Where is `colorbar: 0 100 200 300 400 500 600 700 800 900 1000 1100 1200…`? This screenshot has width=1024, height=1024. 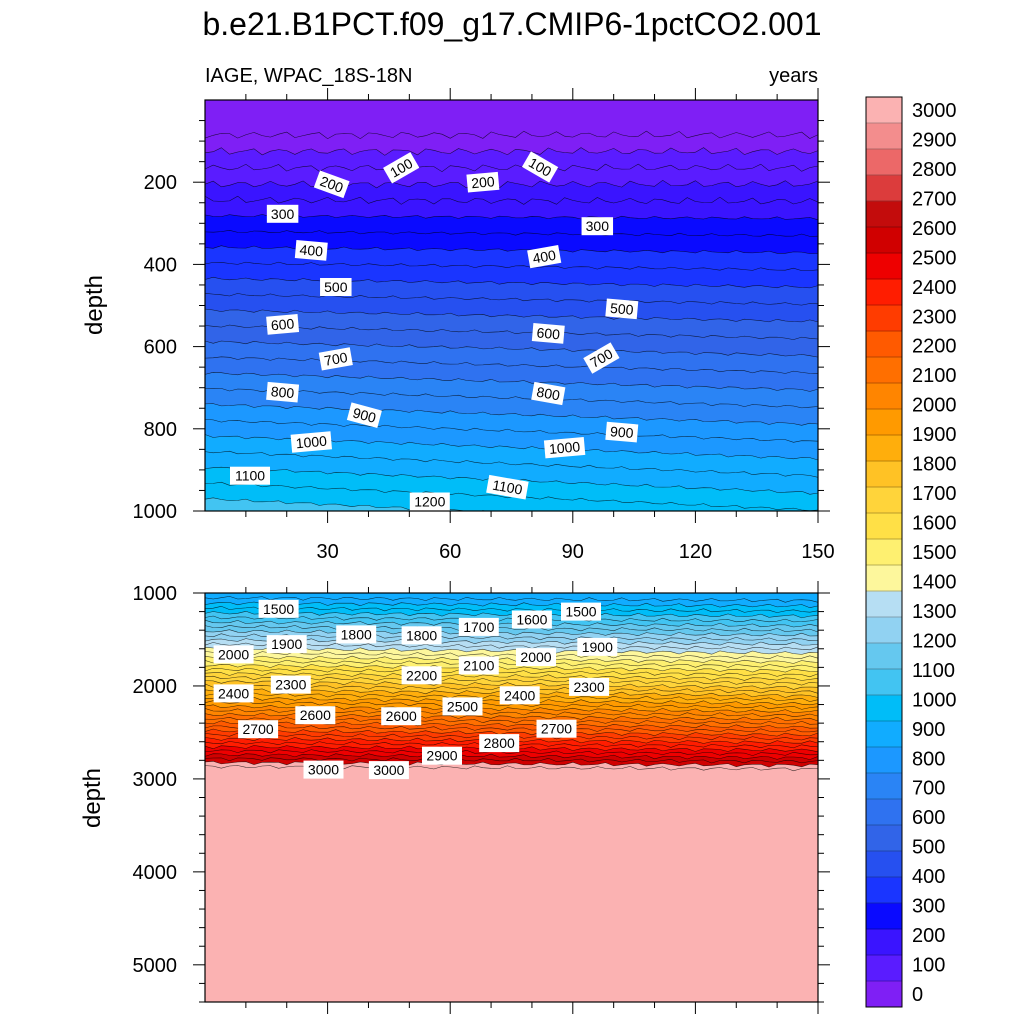 colorbar: 0 100 200 300 400 500 600 700 800 900 1000 1100 1200… is located at coordinates (911, 552).